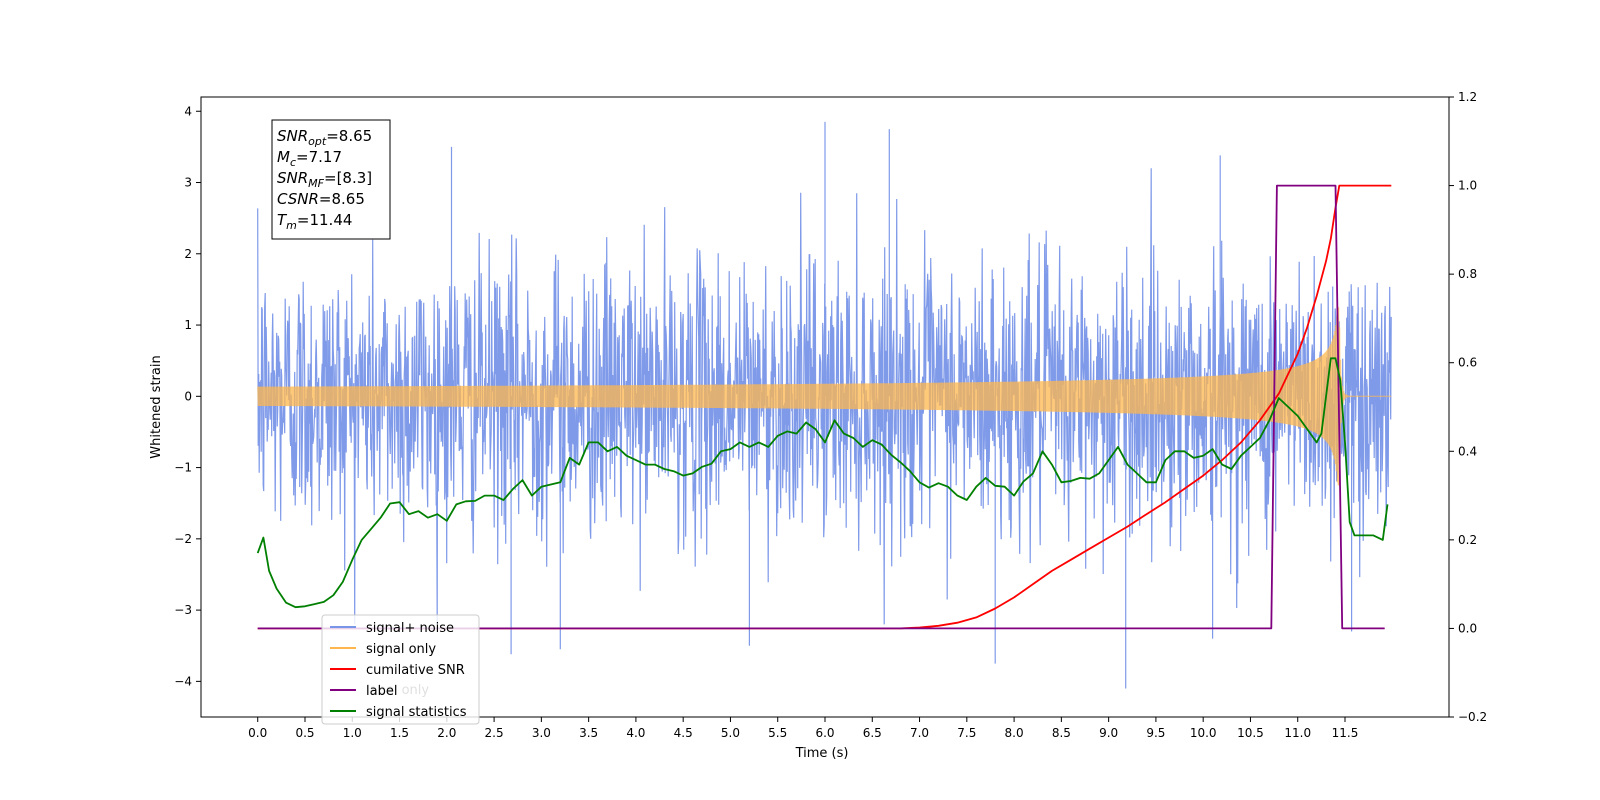 This screenshot has height=800, width=1600. Describe the element at coordinates (410, 628) in the screenshot. I see `legend-entry: signal+ noise` at that location.